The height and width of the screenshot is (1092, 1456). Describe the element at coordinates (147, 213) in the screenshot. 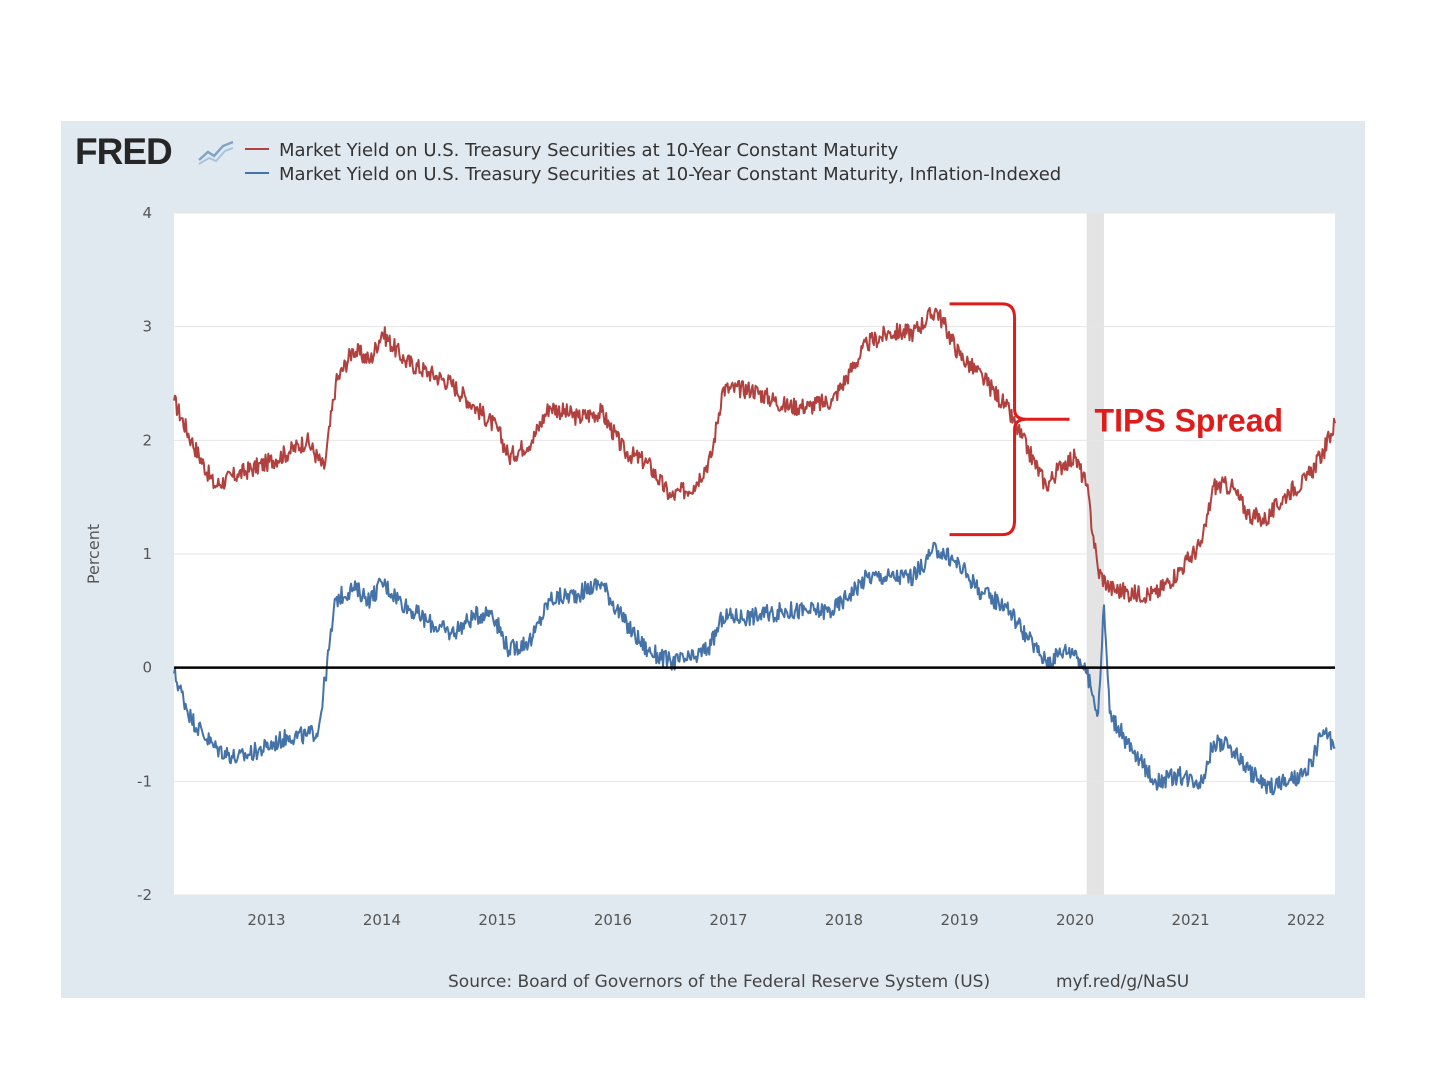

I see `y-tick-label: 4` at that location.